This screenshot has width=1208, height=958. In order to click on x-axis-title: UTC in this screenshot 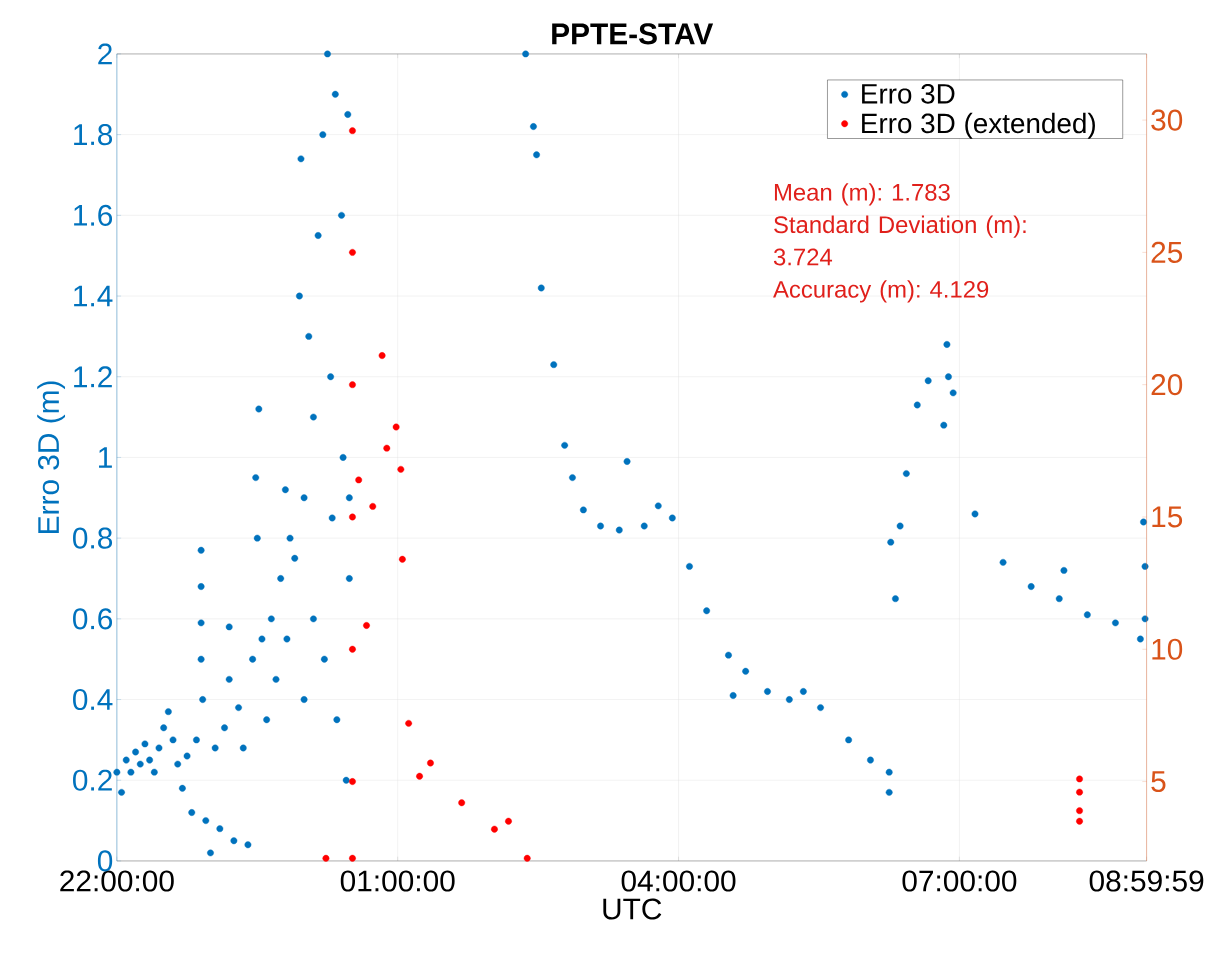, I will do `click(632, 909)`.